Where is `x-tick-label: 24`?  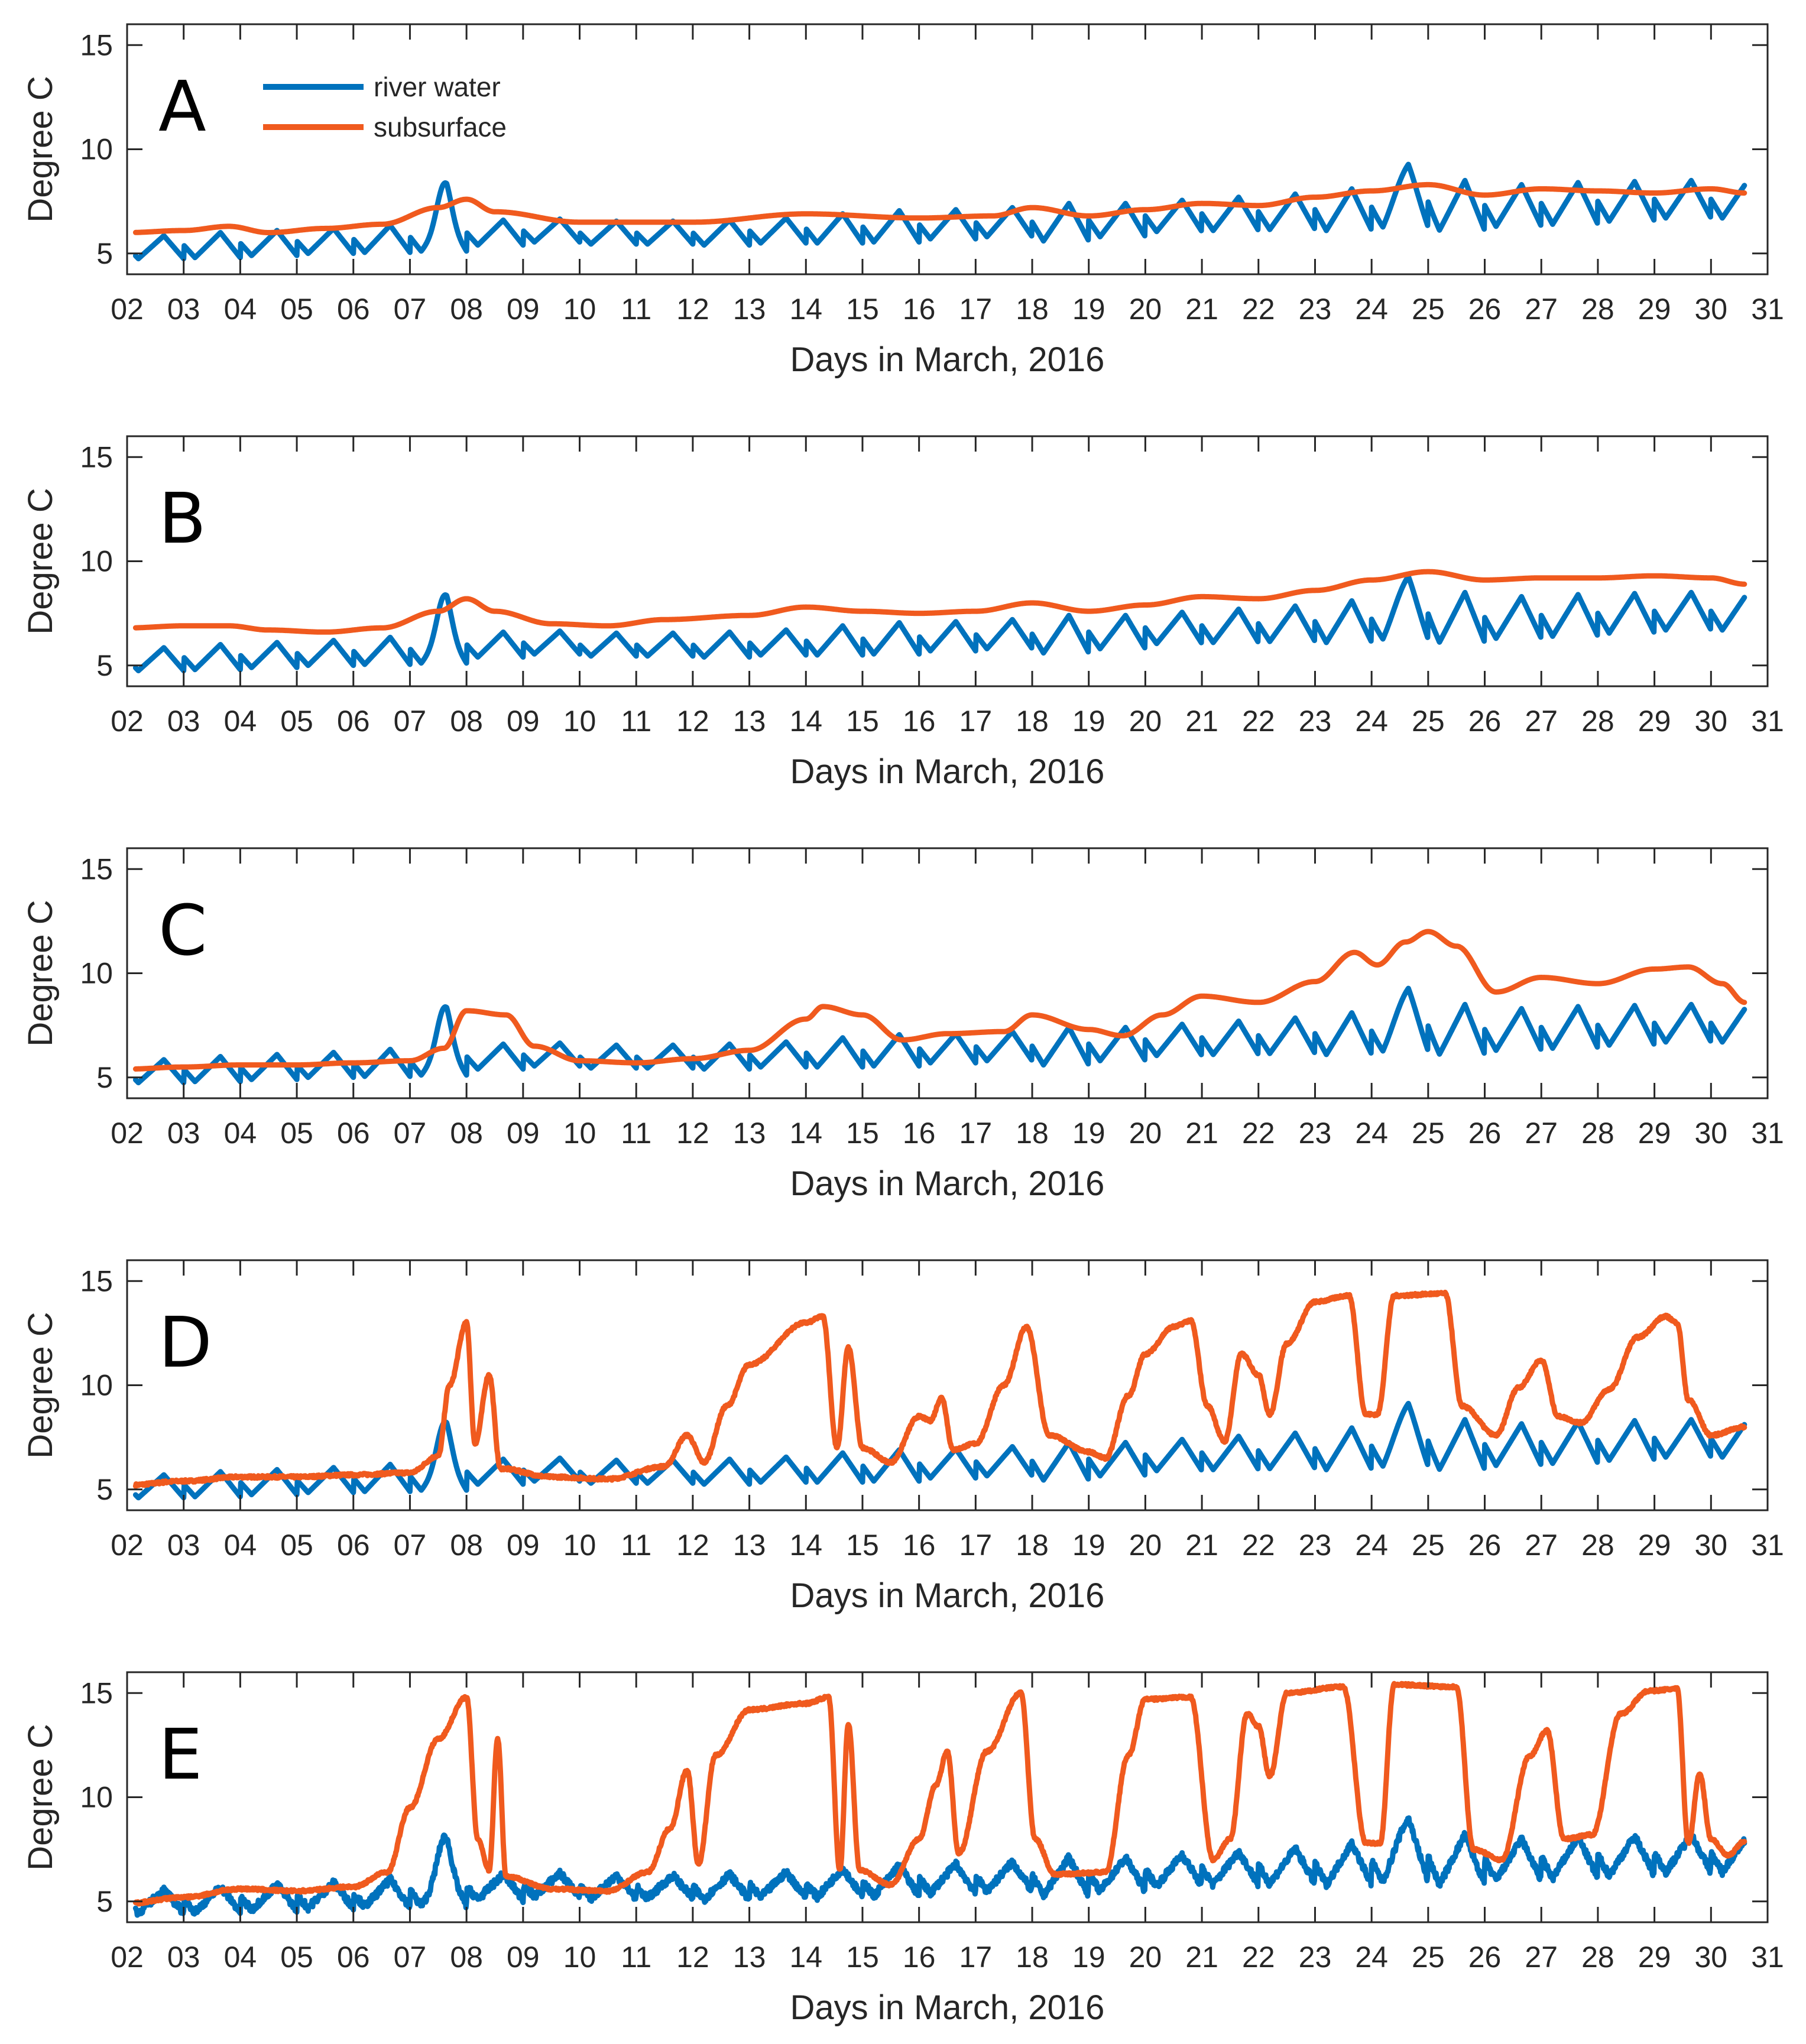 x-tick-label: 24 is located at coordinates (1371, 1546).